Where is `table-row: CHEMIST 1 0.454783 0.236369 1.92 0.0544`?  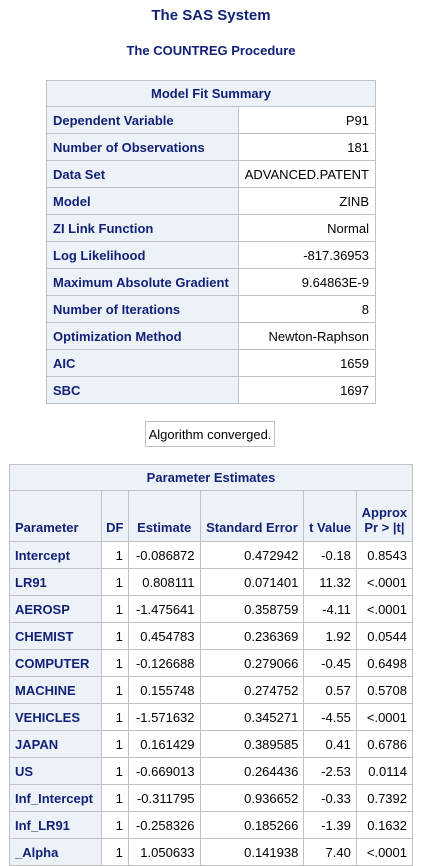
table-row: CHEMIST 1 0.454783 0.236369 1.92 0.0544 is located at coordinates (211, 636).